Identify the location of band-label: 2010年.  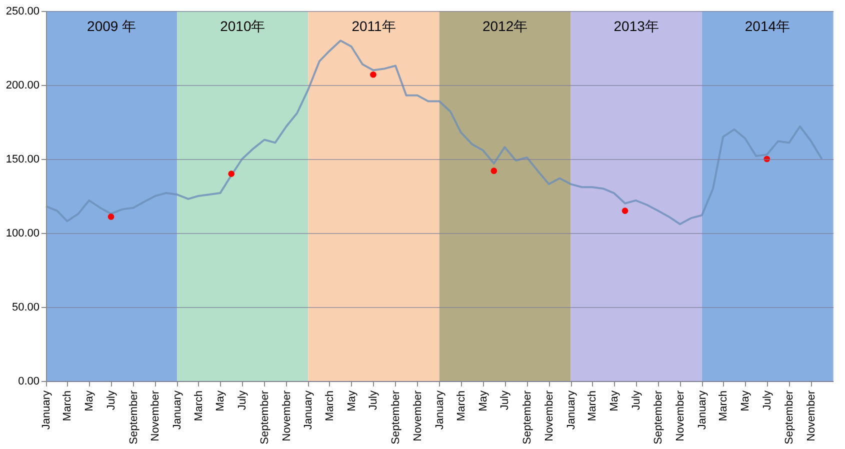
(243, 26).